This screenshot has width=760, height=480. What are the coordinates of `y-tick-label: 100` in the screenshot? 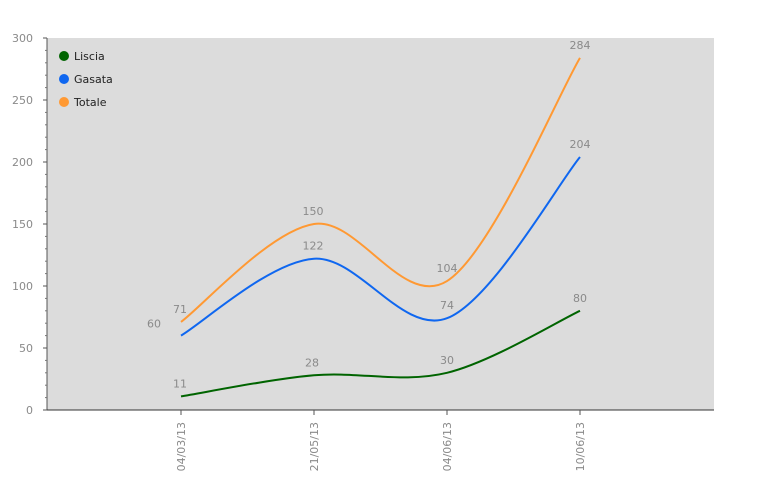 It's located at (22, 286).